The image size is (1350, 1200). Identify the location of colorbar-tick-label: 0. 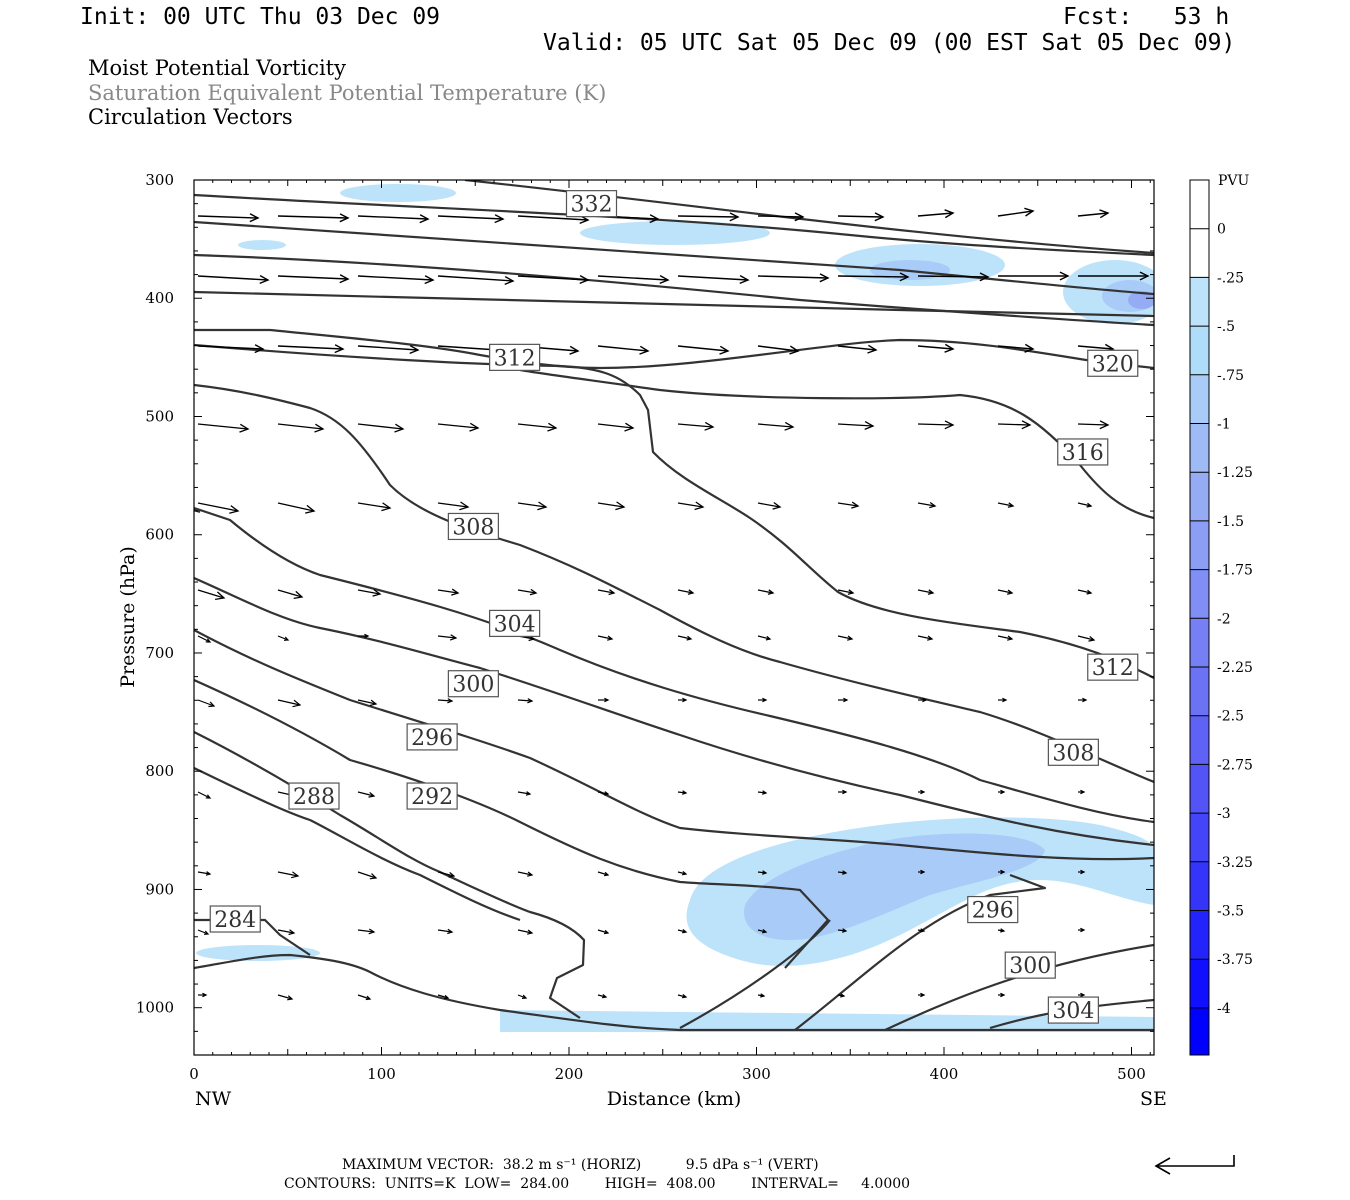
(1221, 230).